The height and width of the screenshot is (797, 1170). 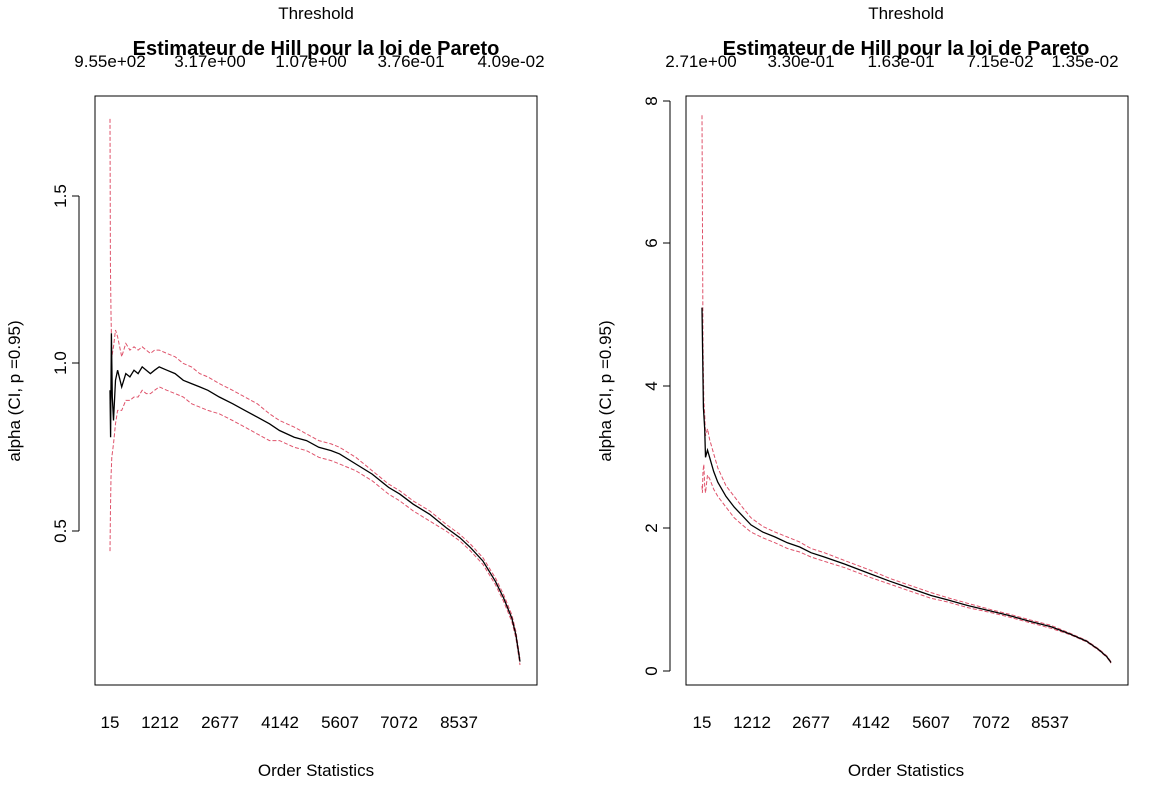 What do you see at coordinates (60, 531) in the screenshot?
I see `y-tick-label: 0.5` at bounding box center [60, 531].